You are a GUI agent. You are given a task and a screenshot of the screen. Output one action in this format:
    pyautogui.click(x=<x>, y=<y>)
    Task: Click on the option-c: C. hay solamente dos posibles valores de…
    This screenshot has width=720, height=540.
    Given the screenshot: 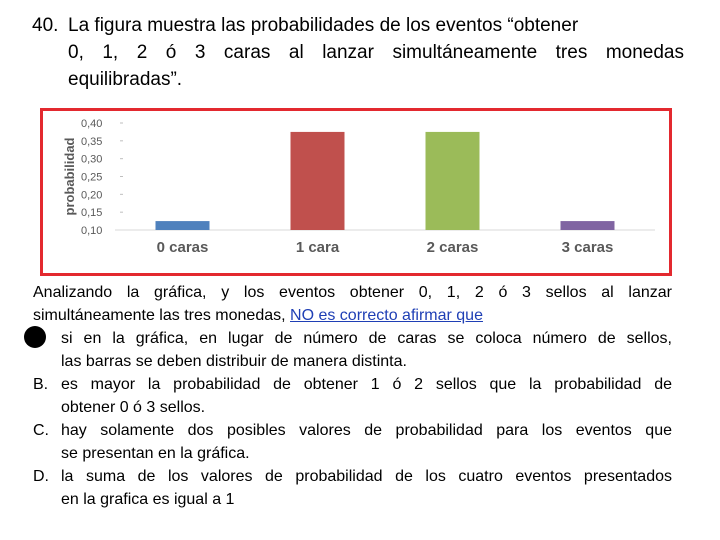 What is the action you would take?
    pyautogui.click(x=352, y=442)
    